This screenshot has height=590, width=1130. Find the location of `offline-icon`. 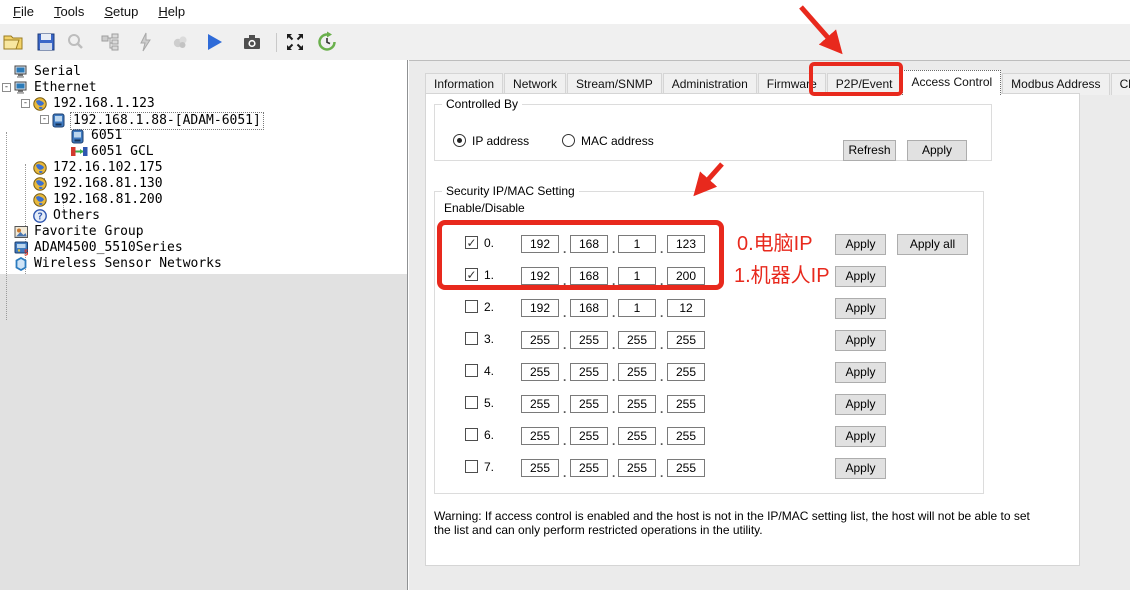

offline-icon is located at coordinates (180, 42).